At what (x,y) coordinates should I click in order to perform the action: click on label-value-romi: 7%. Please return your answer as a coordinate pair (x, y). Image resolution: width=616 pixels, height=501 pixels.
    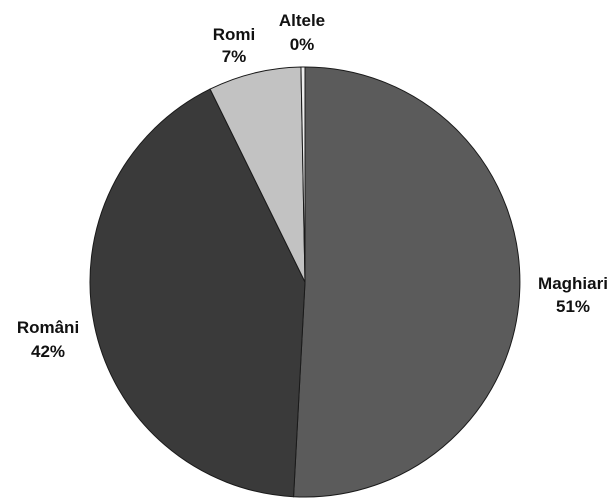
    Looking at the image, I should click on (234, 56).